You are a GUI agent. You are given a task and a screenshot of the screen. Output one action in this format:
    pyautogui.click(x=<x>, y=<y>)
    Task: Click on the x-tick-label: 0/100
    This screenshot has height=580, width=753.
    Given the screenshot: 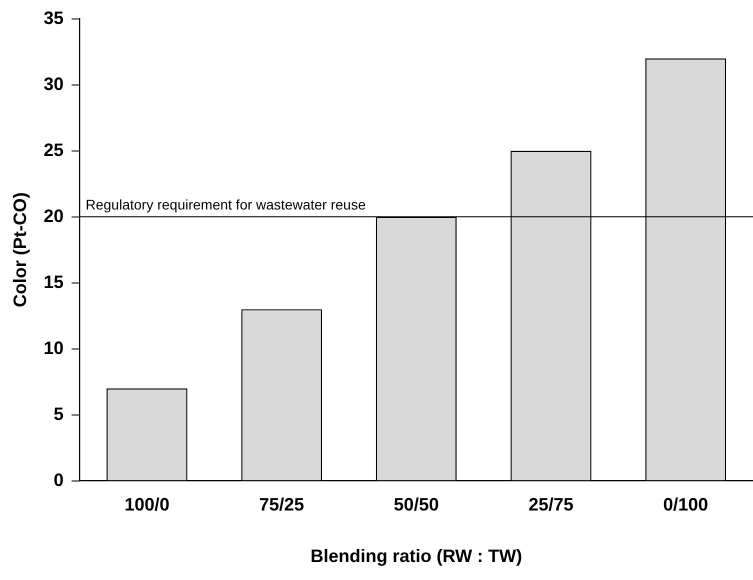 What is the action you would take?
    pyautogui.click(x=685, y=504)
    